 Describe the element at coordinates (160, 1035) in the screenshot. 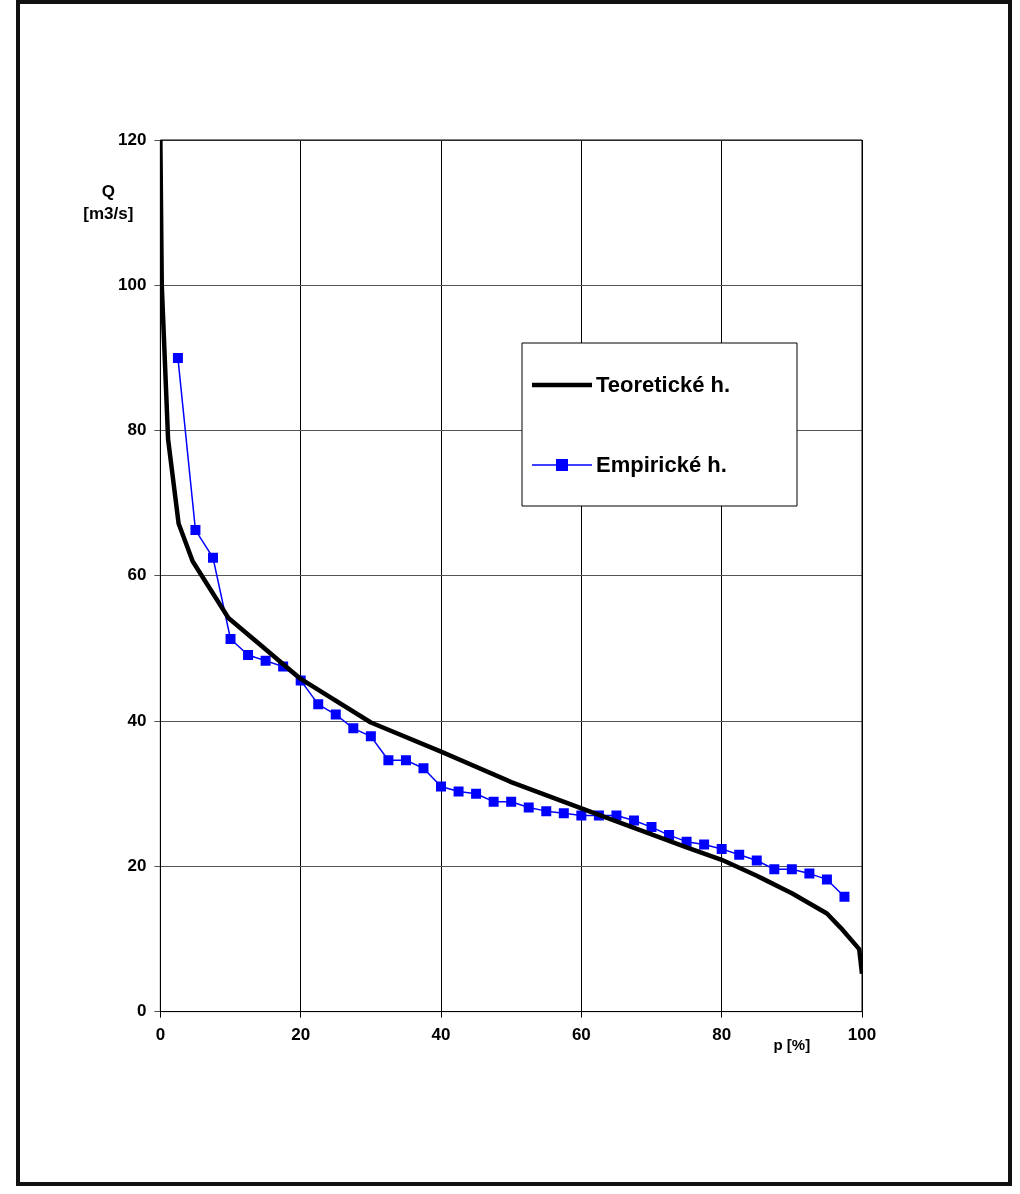

I see `x-tick-label: 0` at that location.